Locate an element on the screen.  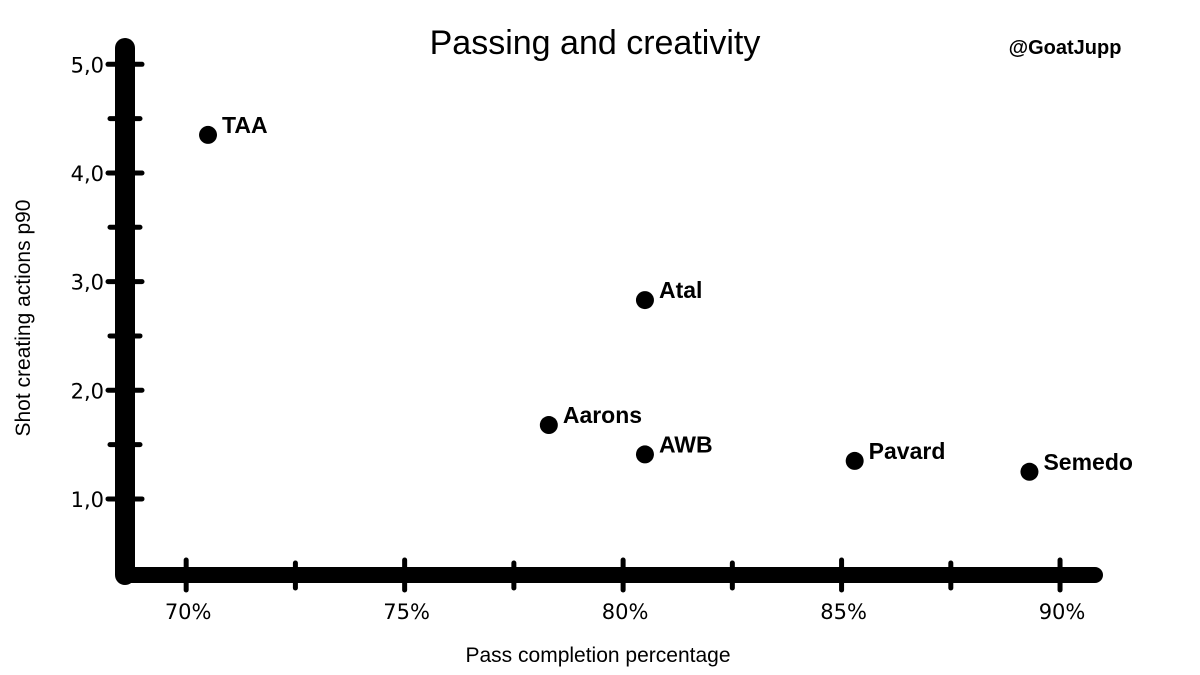
y-tick-label: 4,0 is located at coordinates (87, 174).